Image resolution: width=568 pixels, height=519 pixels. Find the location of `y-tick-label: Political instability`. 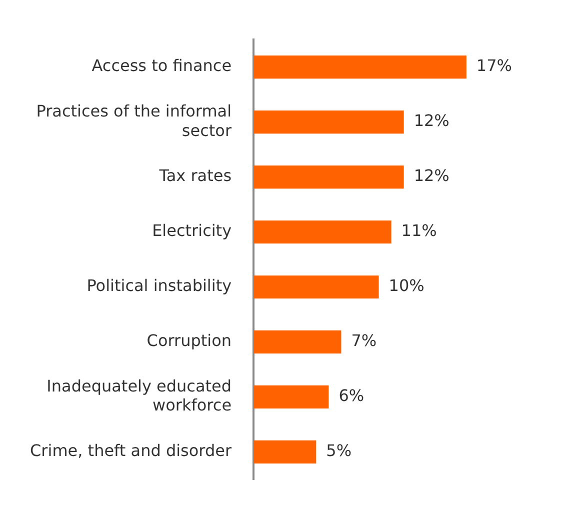

y-tick-label: Political instability is located at coordinates (159, 286).